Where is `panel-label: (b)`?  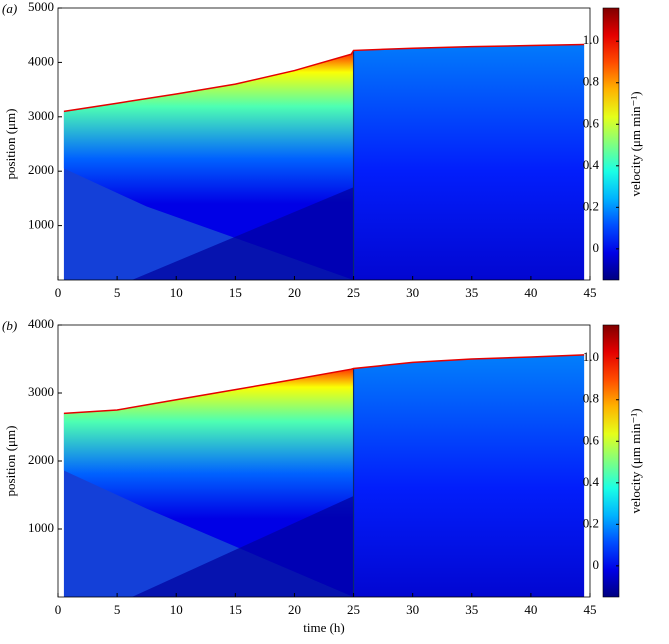
panel-label: (b) is located at coordinates (9, 325).